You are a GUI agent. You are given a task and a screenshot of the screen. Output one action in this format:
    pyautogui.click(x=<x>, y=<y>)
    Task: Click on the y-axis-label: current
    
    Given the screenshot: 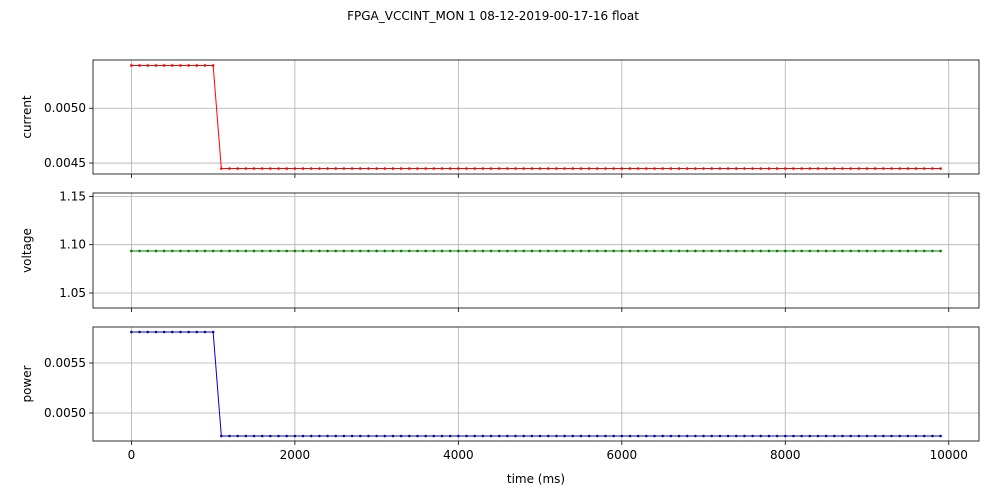 What is the action you would take?
    pyautogui.click(x=27, y=117)
    